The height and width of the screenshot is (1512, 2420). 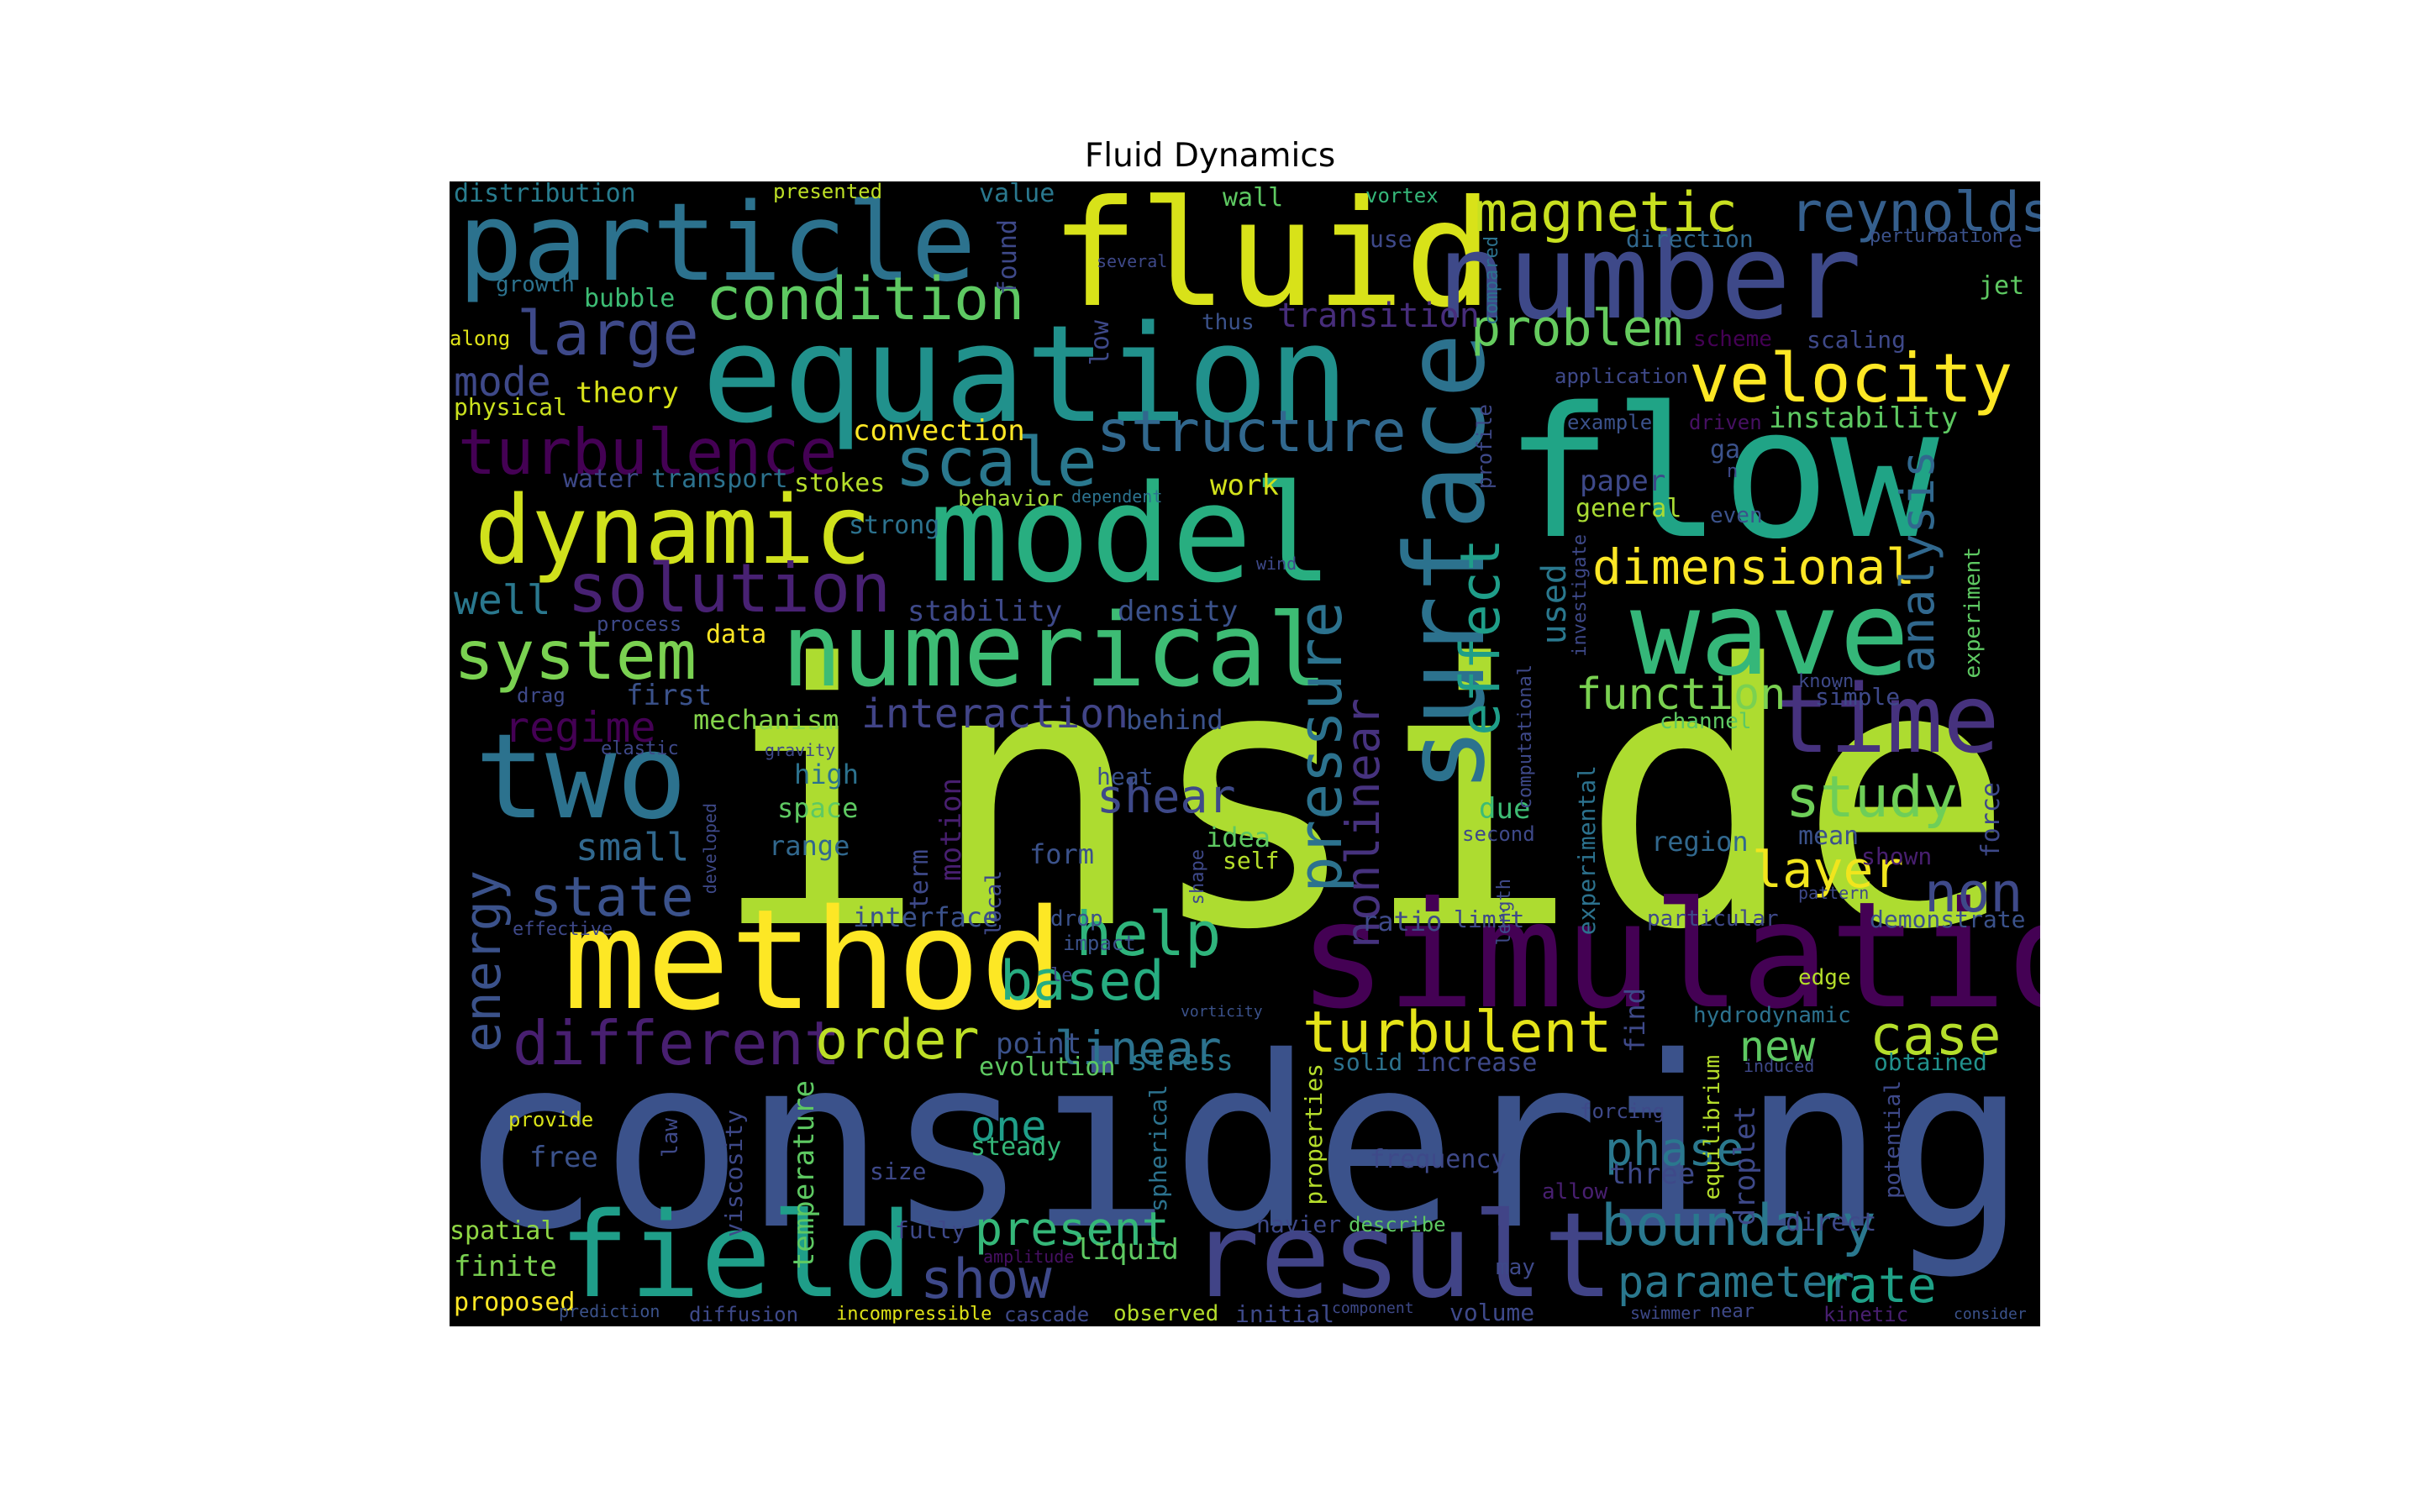 What do you see at coordinates (996, 462) in the screenshot?
I see `cloud-word: scale` at bounding box center [996, 462].